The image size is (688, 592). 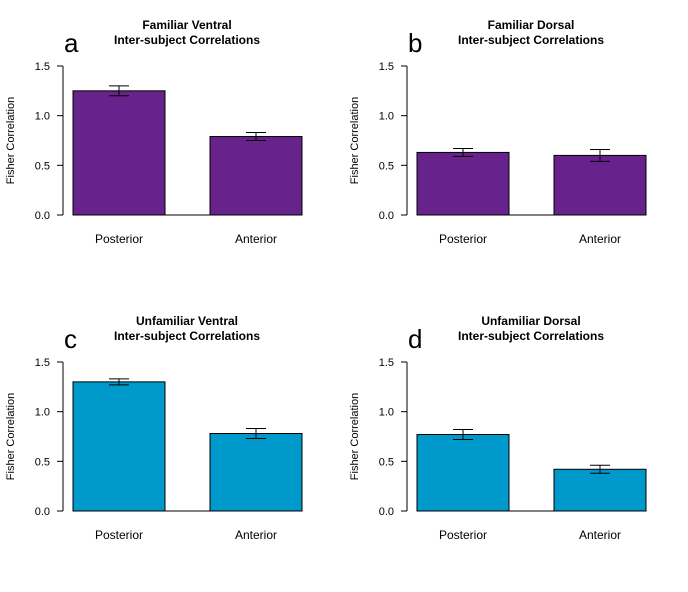 I want to click on chart-title-line-1: Familiar Dorsal, so click(x=531, y=25).